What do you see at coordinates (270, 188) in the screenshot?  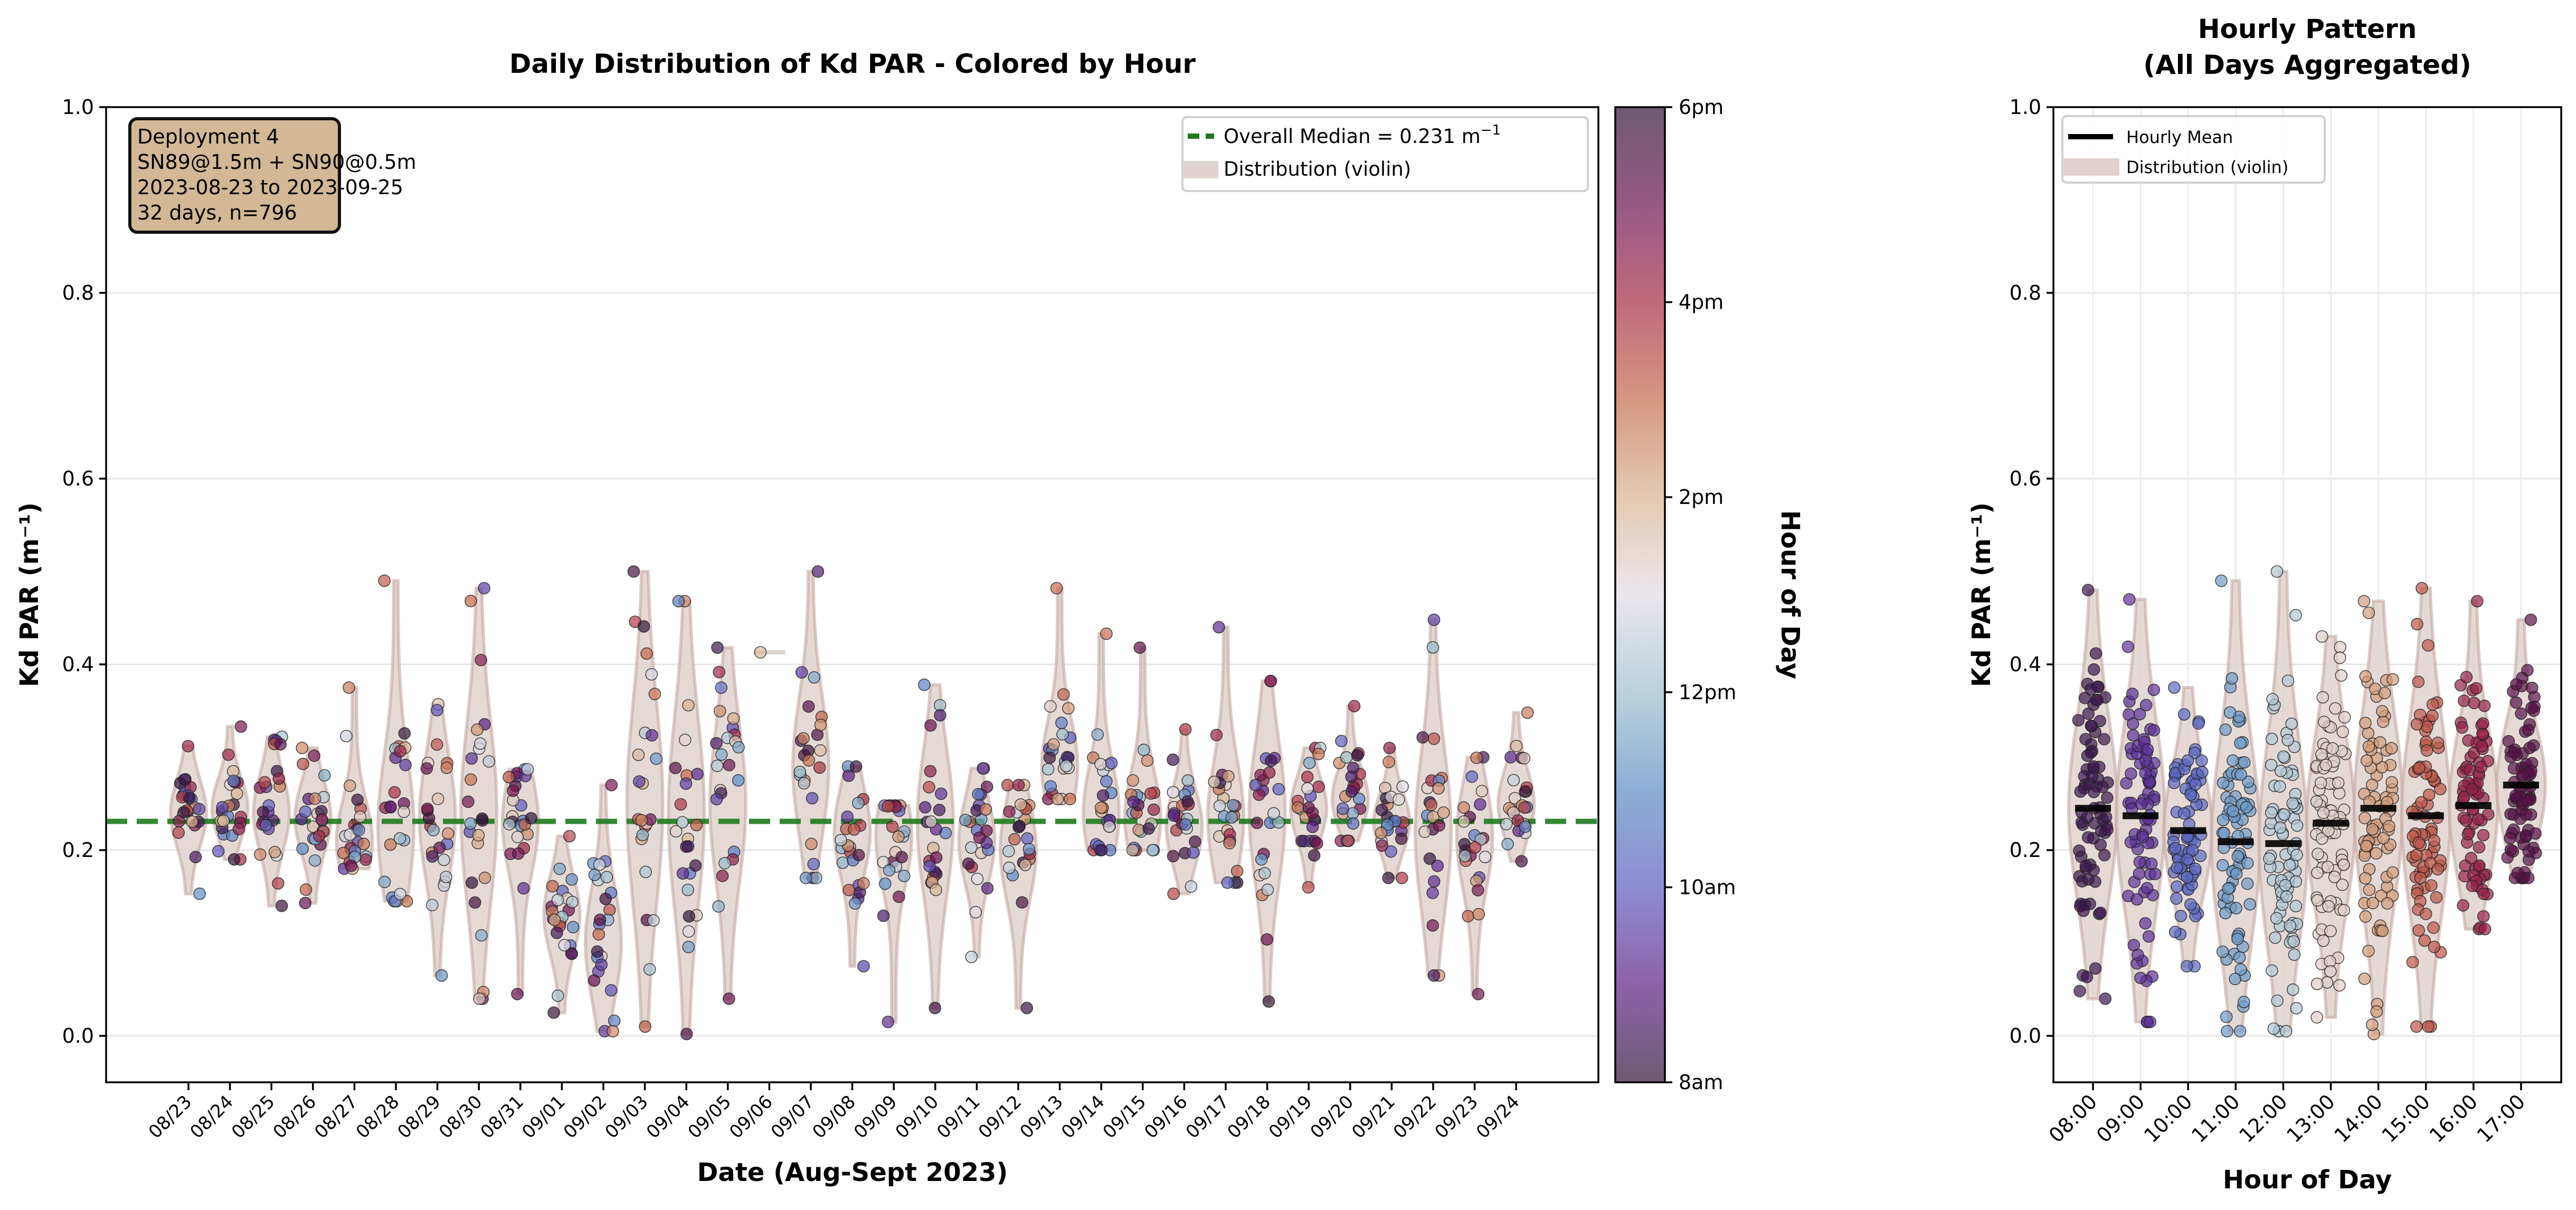 I see `info-line: 2023-08-23 to 2023-09-25` at bounding box center [270, 188].